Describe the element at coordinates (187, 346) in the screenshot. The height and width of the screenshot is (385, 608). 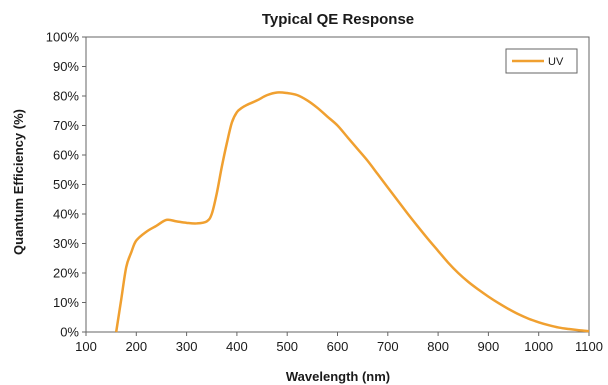
I see `x-tick-label: 300` at that location.